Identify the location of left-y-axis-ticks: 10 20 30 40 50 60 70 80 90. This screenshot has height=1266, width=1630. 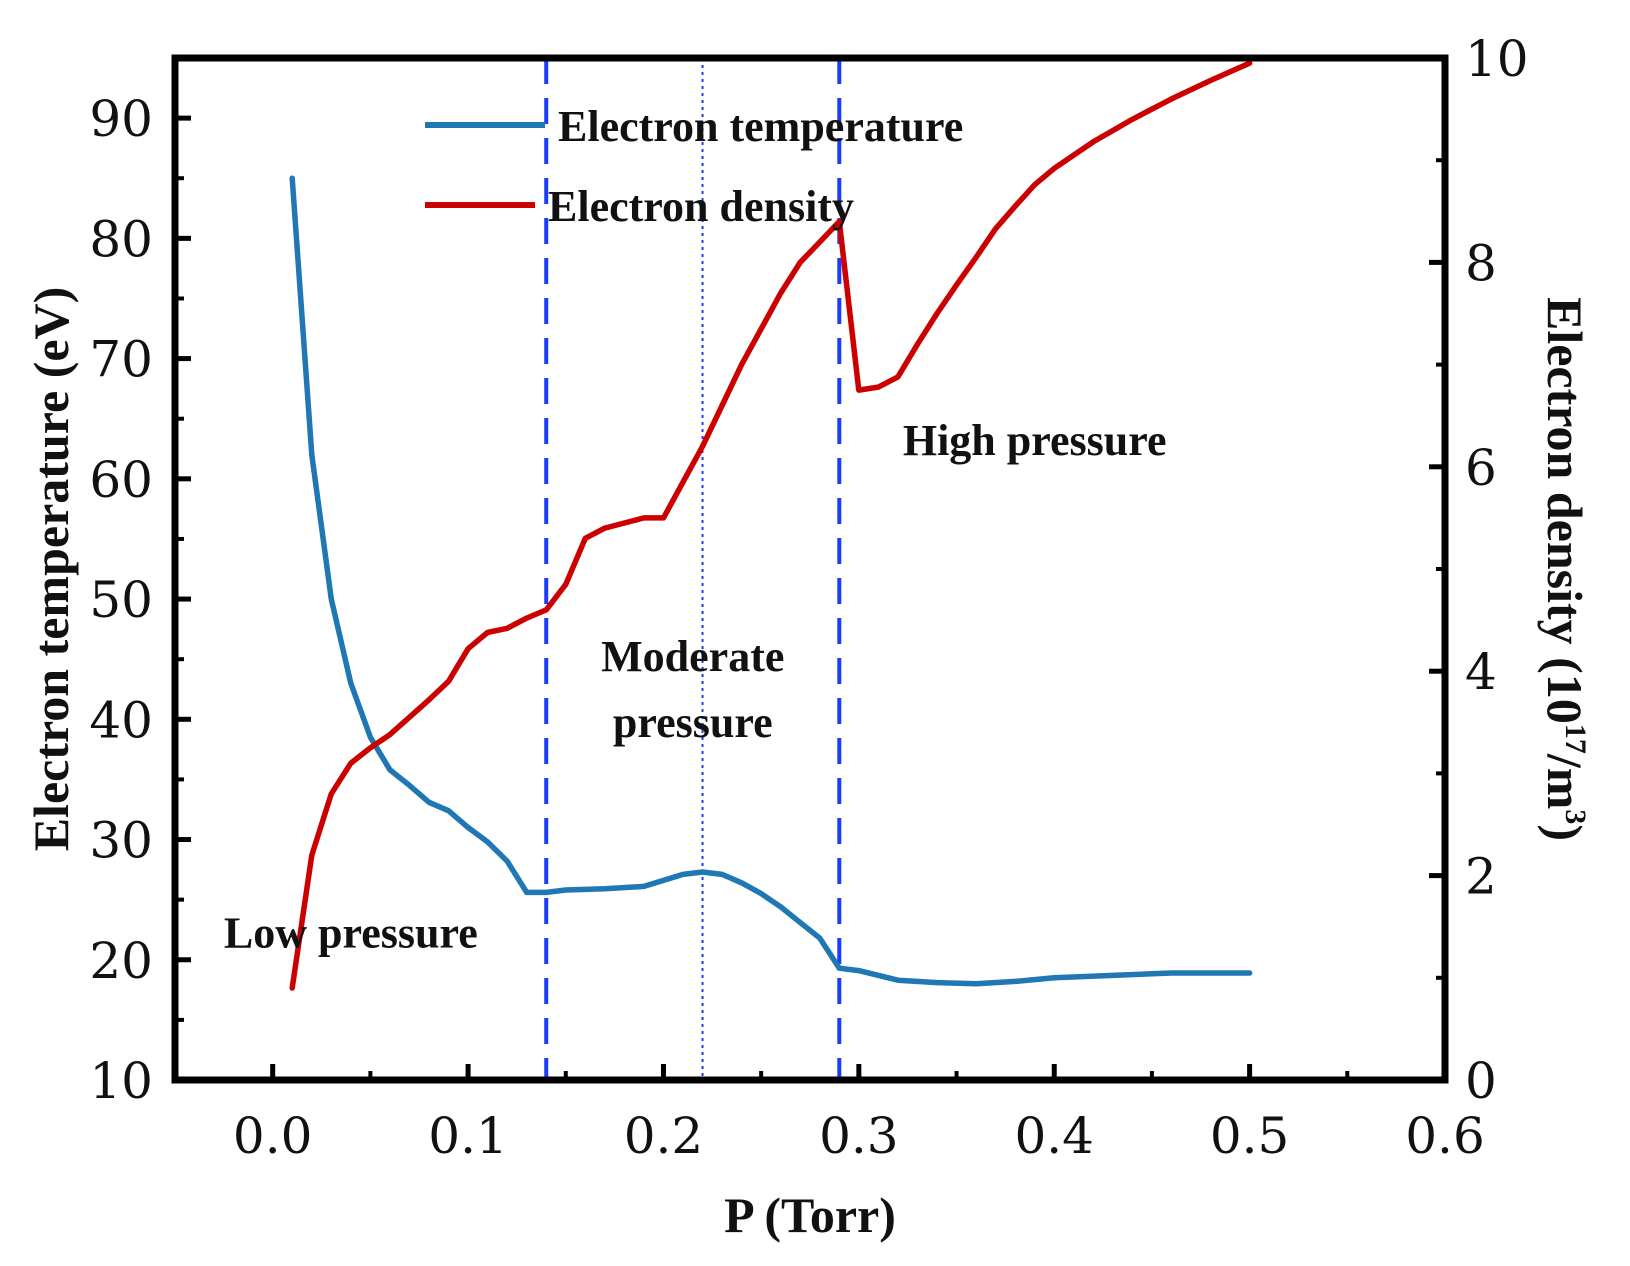
(140, 600).